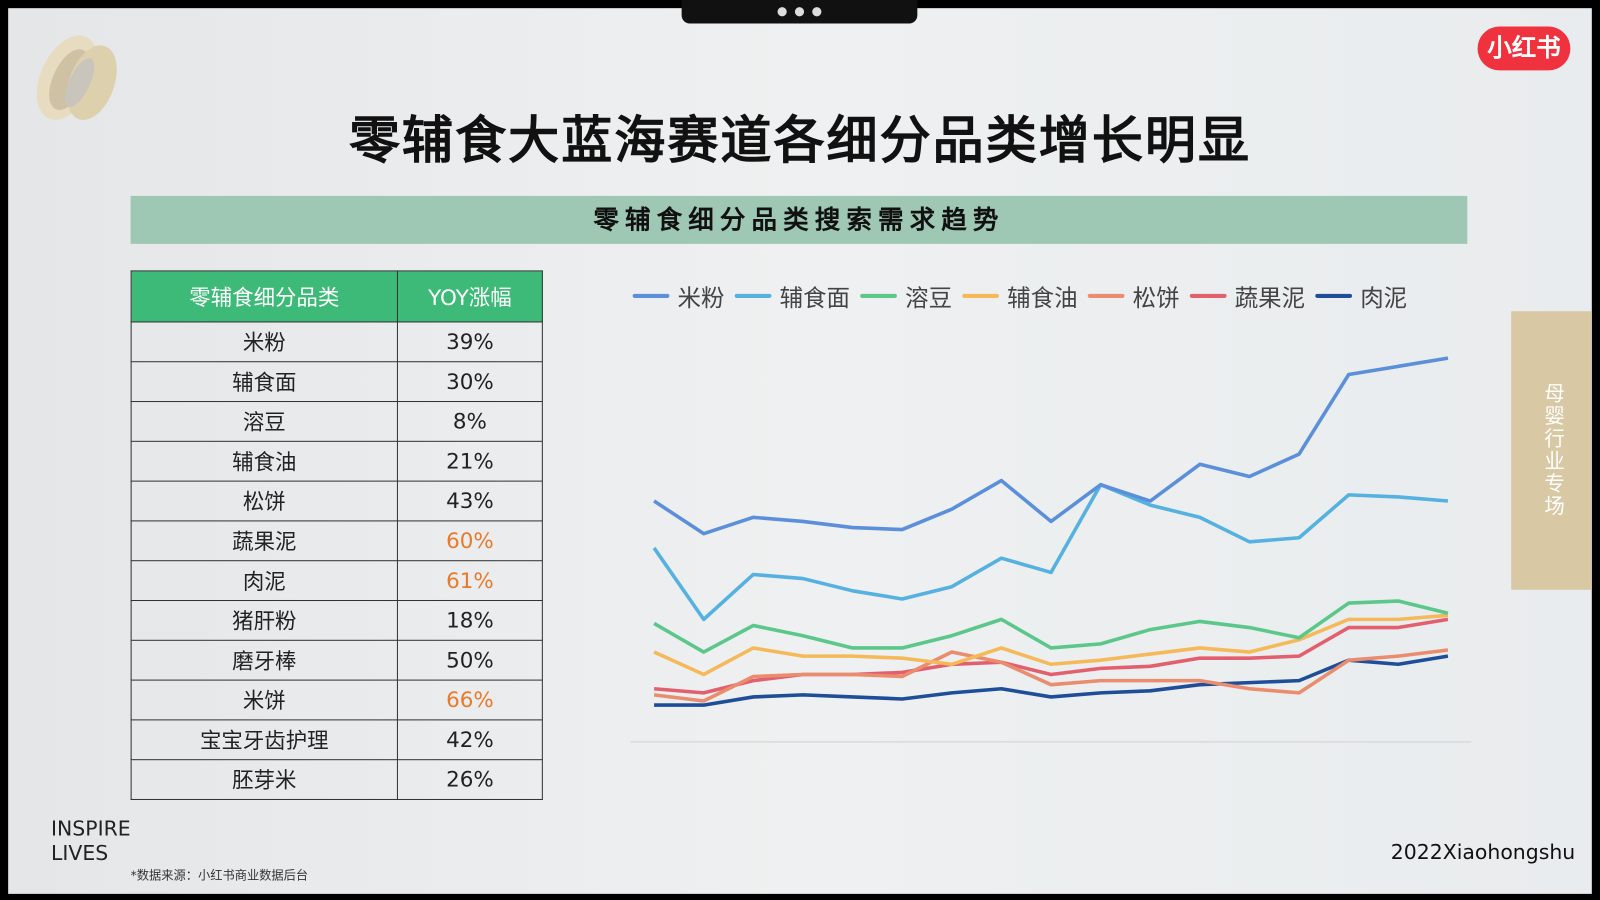 The height and width of the screenshot is (900, 1600). I want to click on slogan-line-2: LIVES, so click(80, 853).